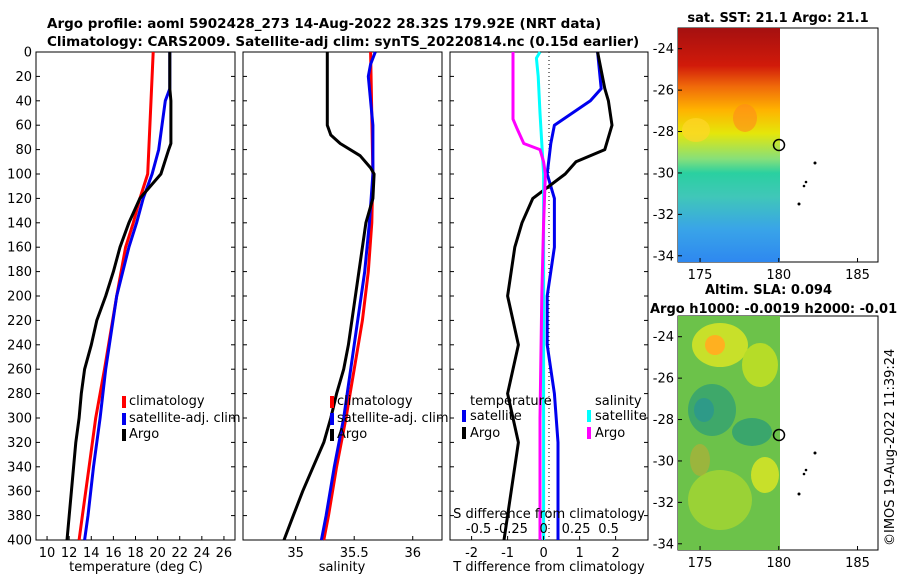  I want to click on sst-map-title: sat. SST: 21.1 Argo: 21.1, so click(777, 18).